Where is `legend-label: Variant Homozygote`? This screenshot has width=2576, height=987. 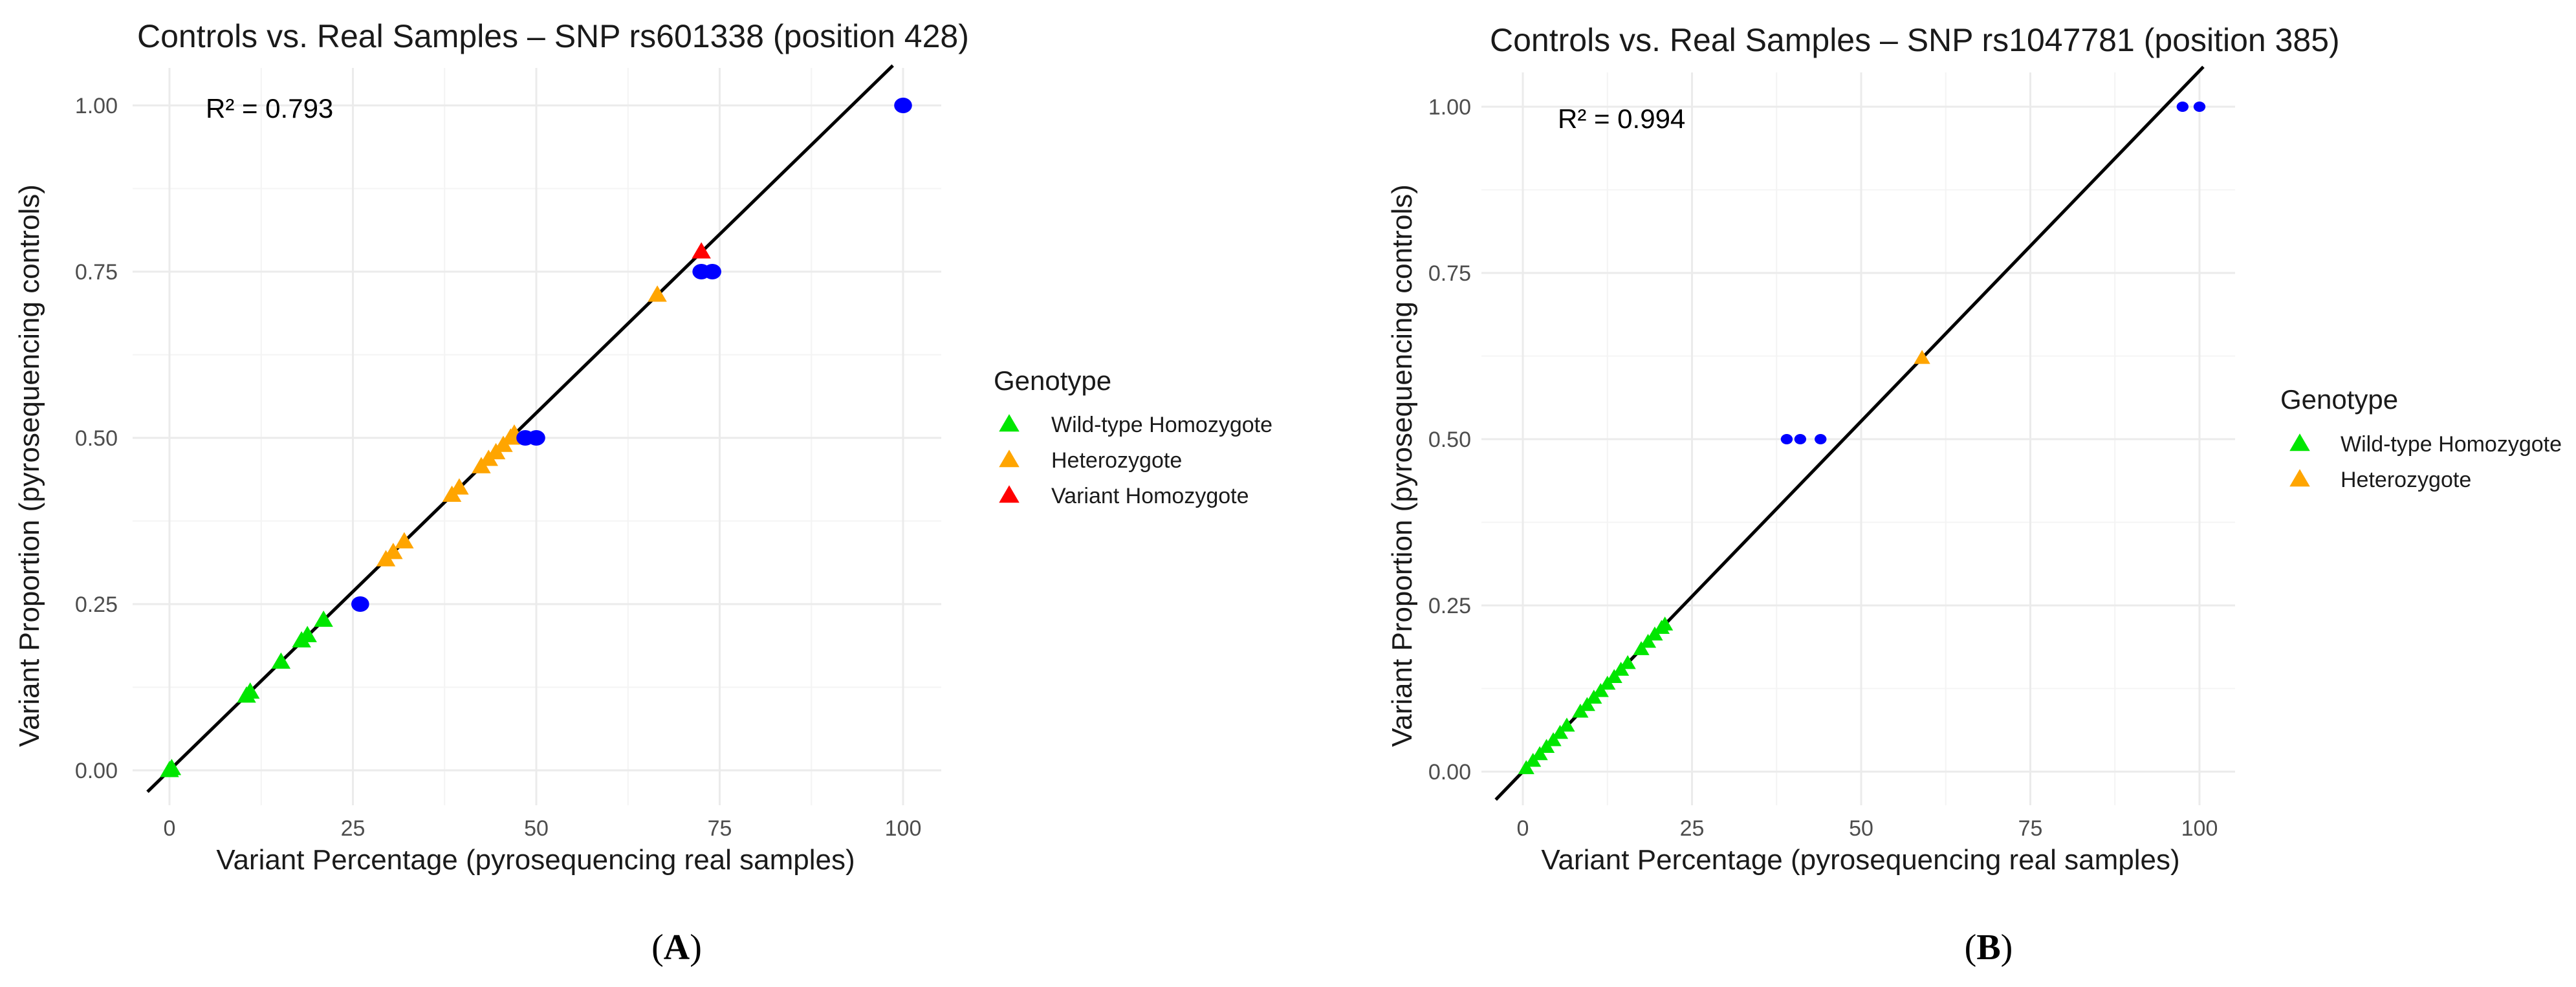
legend-label: Variant Homozygote is located at coordinates (1150, 496).